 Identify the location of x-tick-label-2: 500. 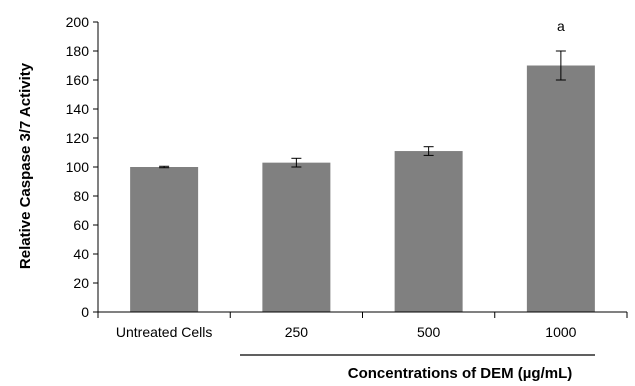
(429, 332).